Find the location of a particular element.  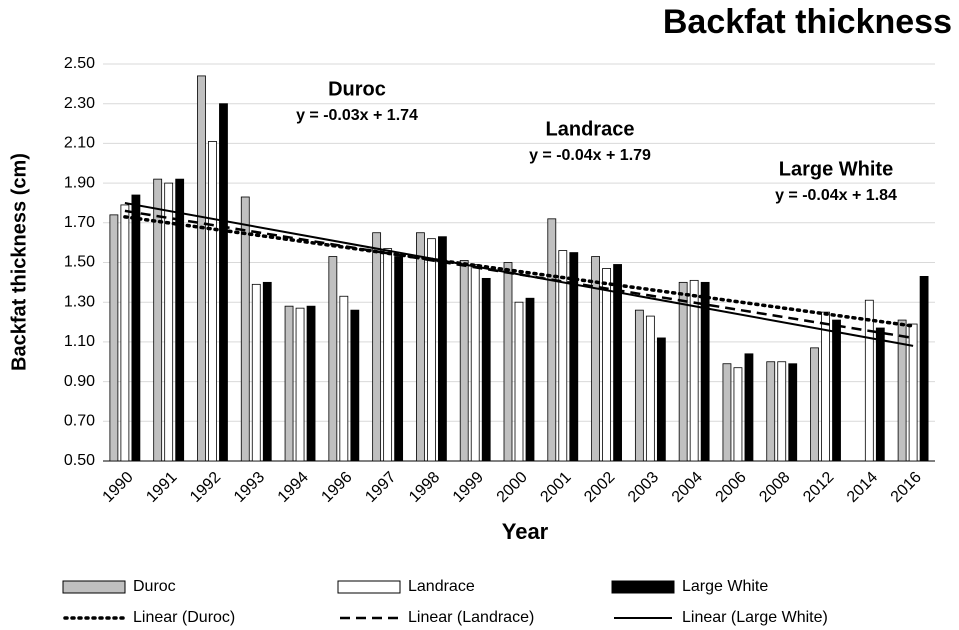

x-tick-label: 1997 is located at coordinates (380, 487).